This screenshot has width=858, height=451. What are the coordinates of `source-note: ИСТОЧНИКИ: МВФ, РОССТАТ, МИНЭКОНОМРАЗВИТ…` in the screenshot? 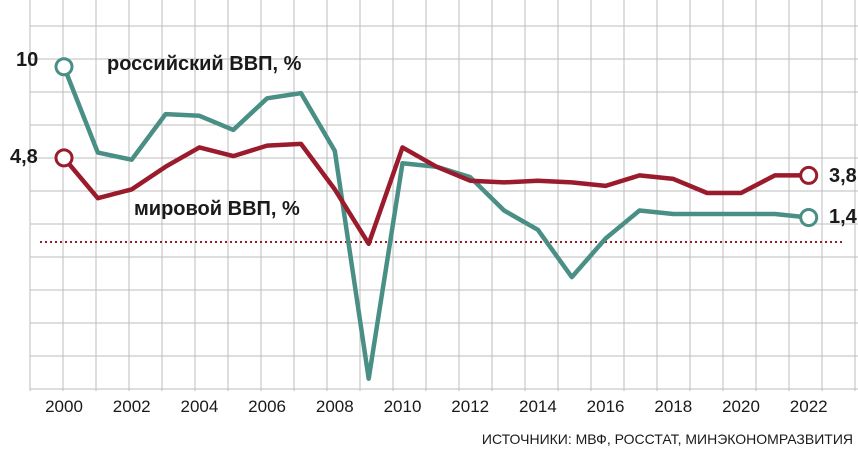 It's located at (667, 439).